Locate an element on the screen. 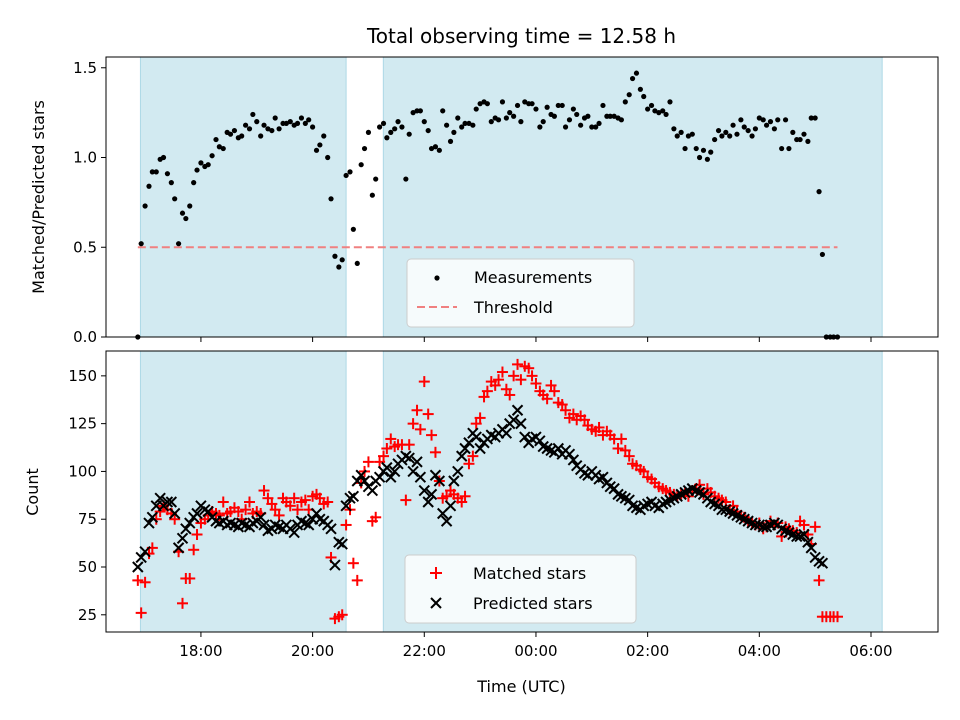 The image size is (960, 720). bottom-x-tick-label: 00:00 is located at coordinates (535, 651).